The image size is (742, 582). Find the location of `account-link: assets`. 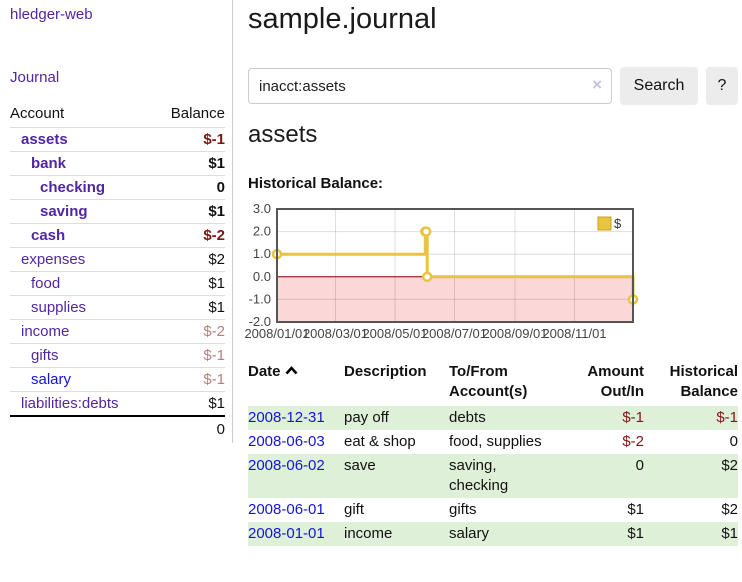

account-link: assets is located at coordinates (44, 139).